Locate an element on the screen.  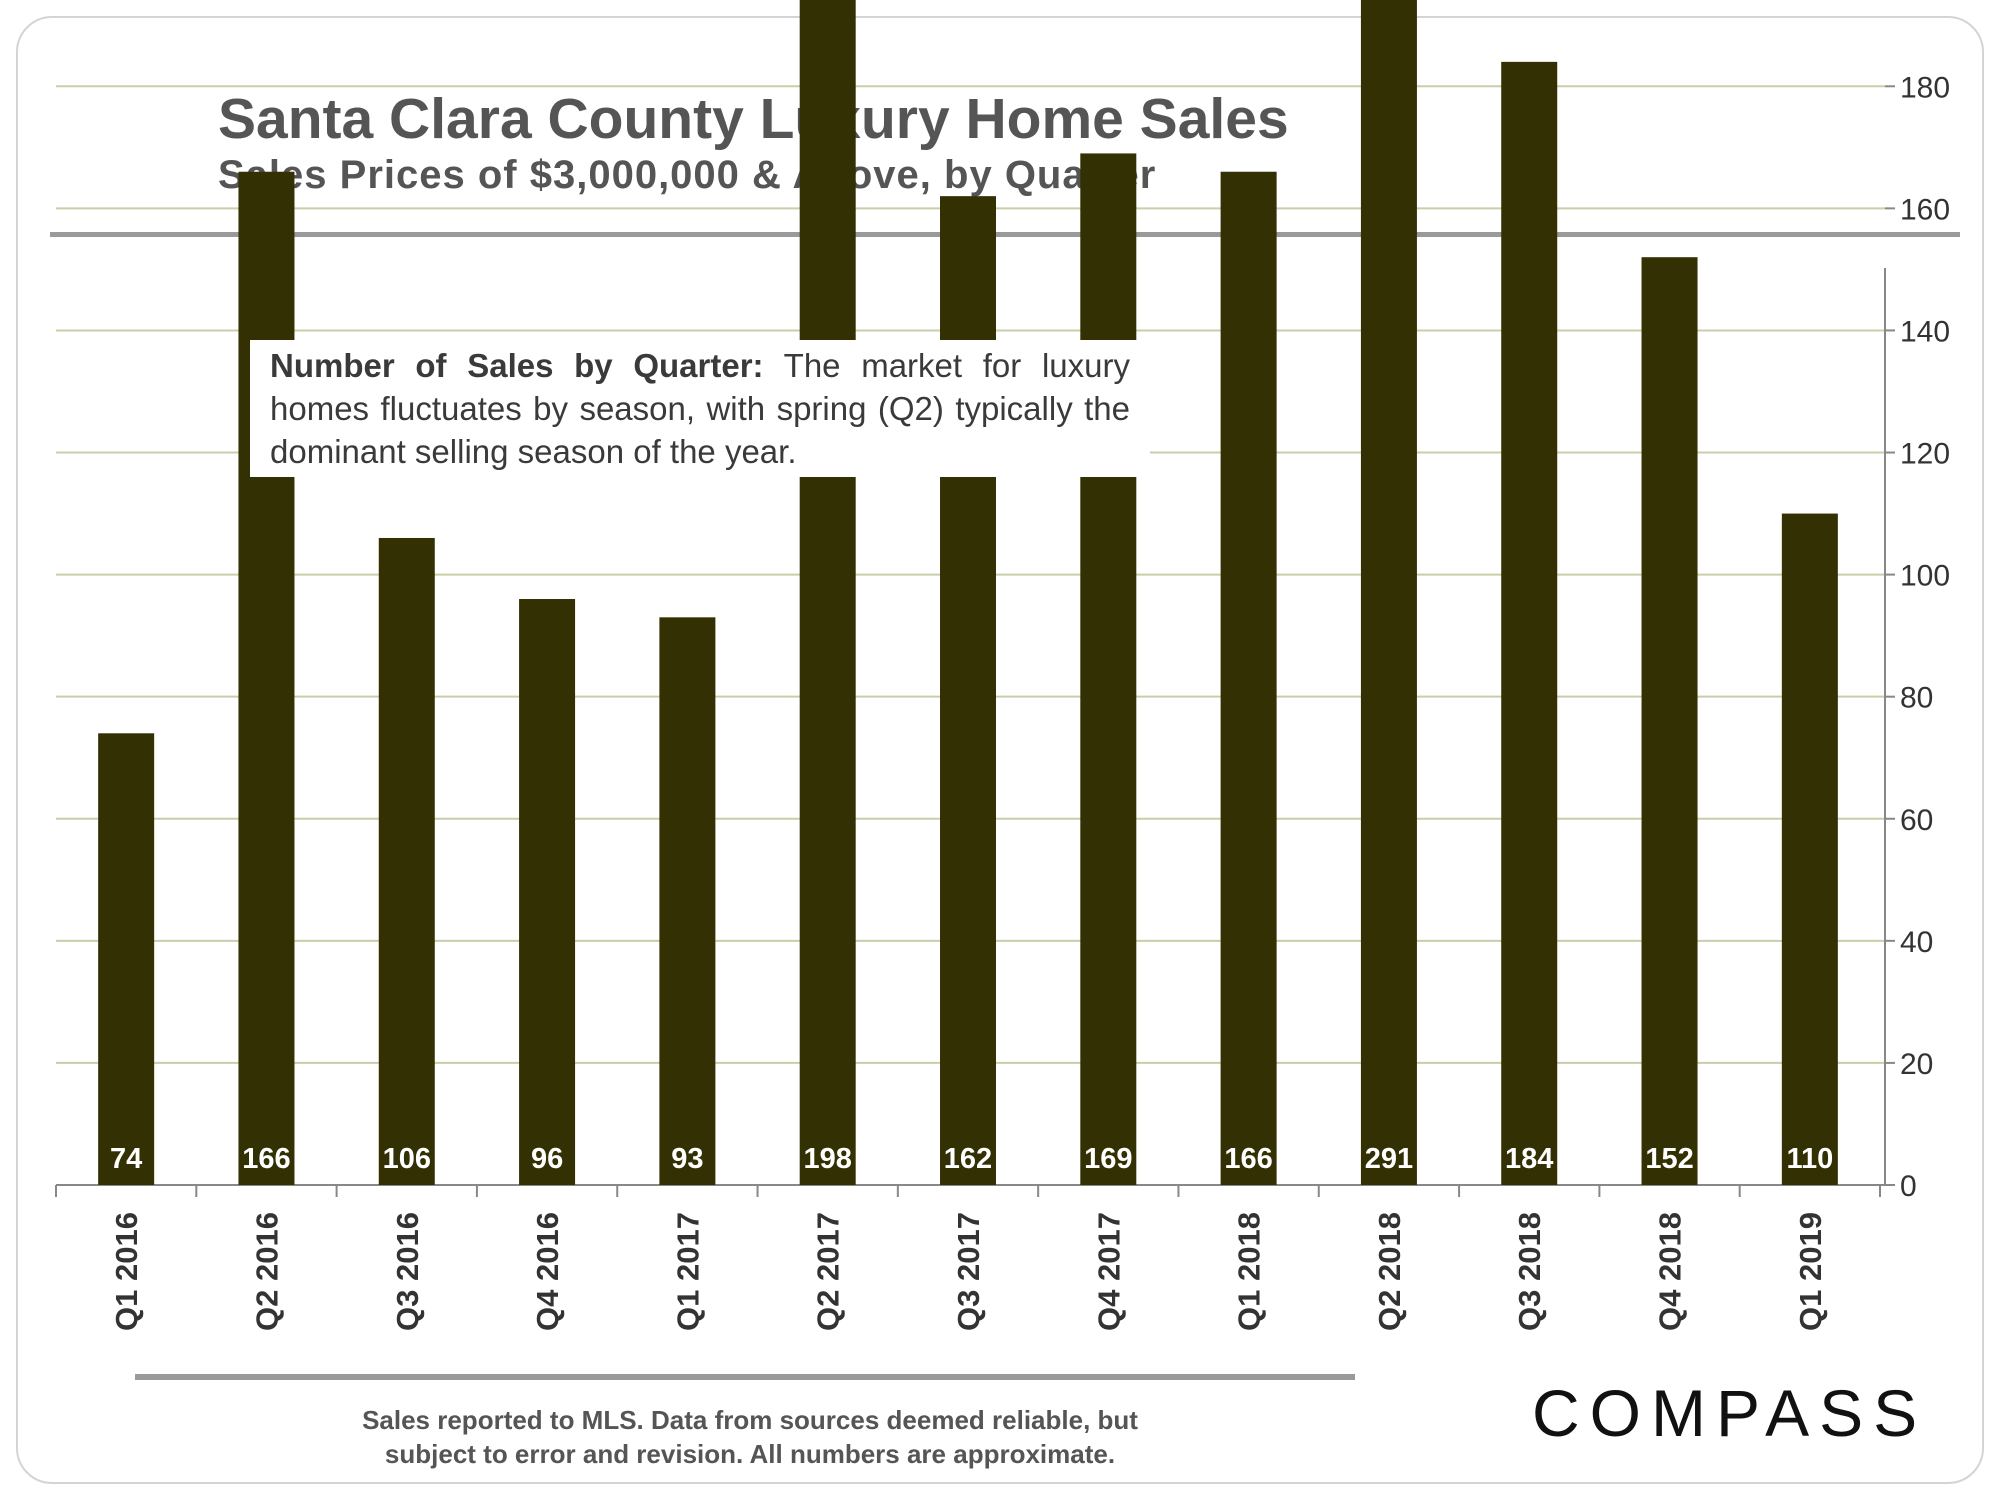
data-label: 96 is located at coordinates (547, 1159).